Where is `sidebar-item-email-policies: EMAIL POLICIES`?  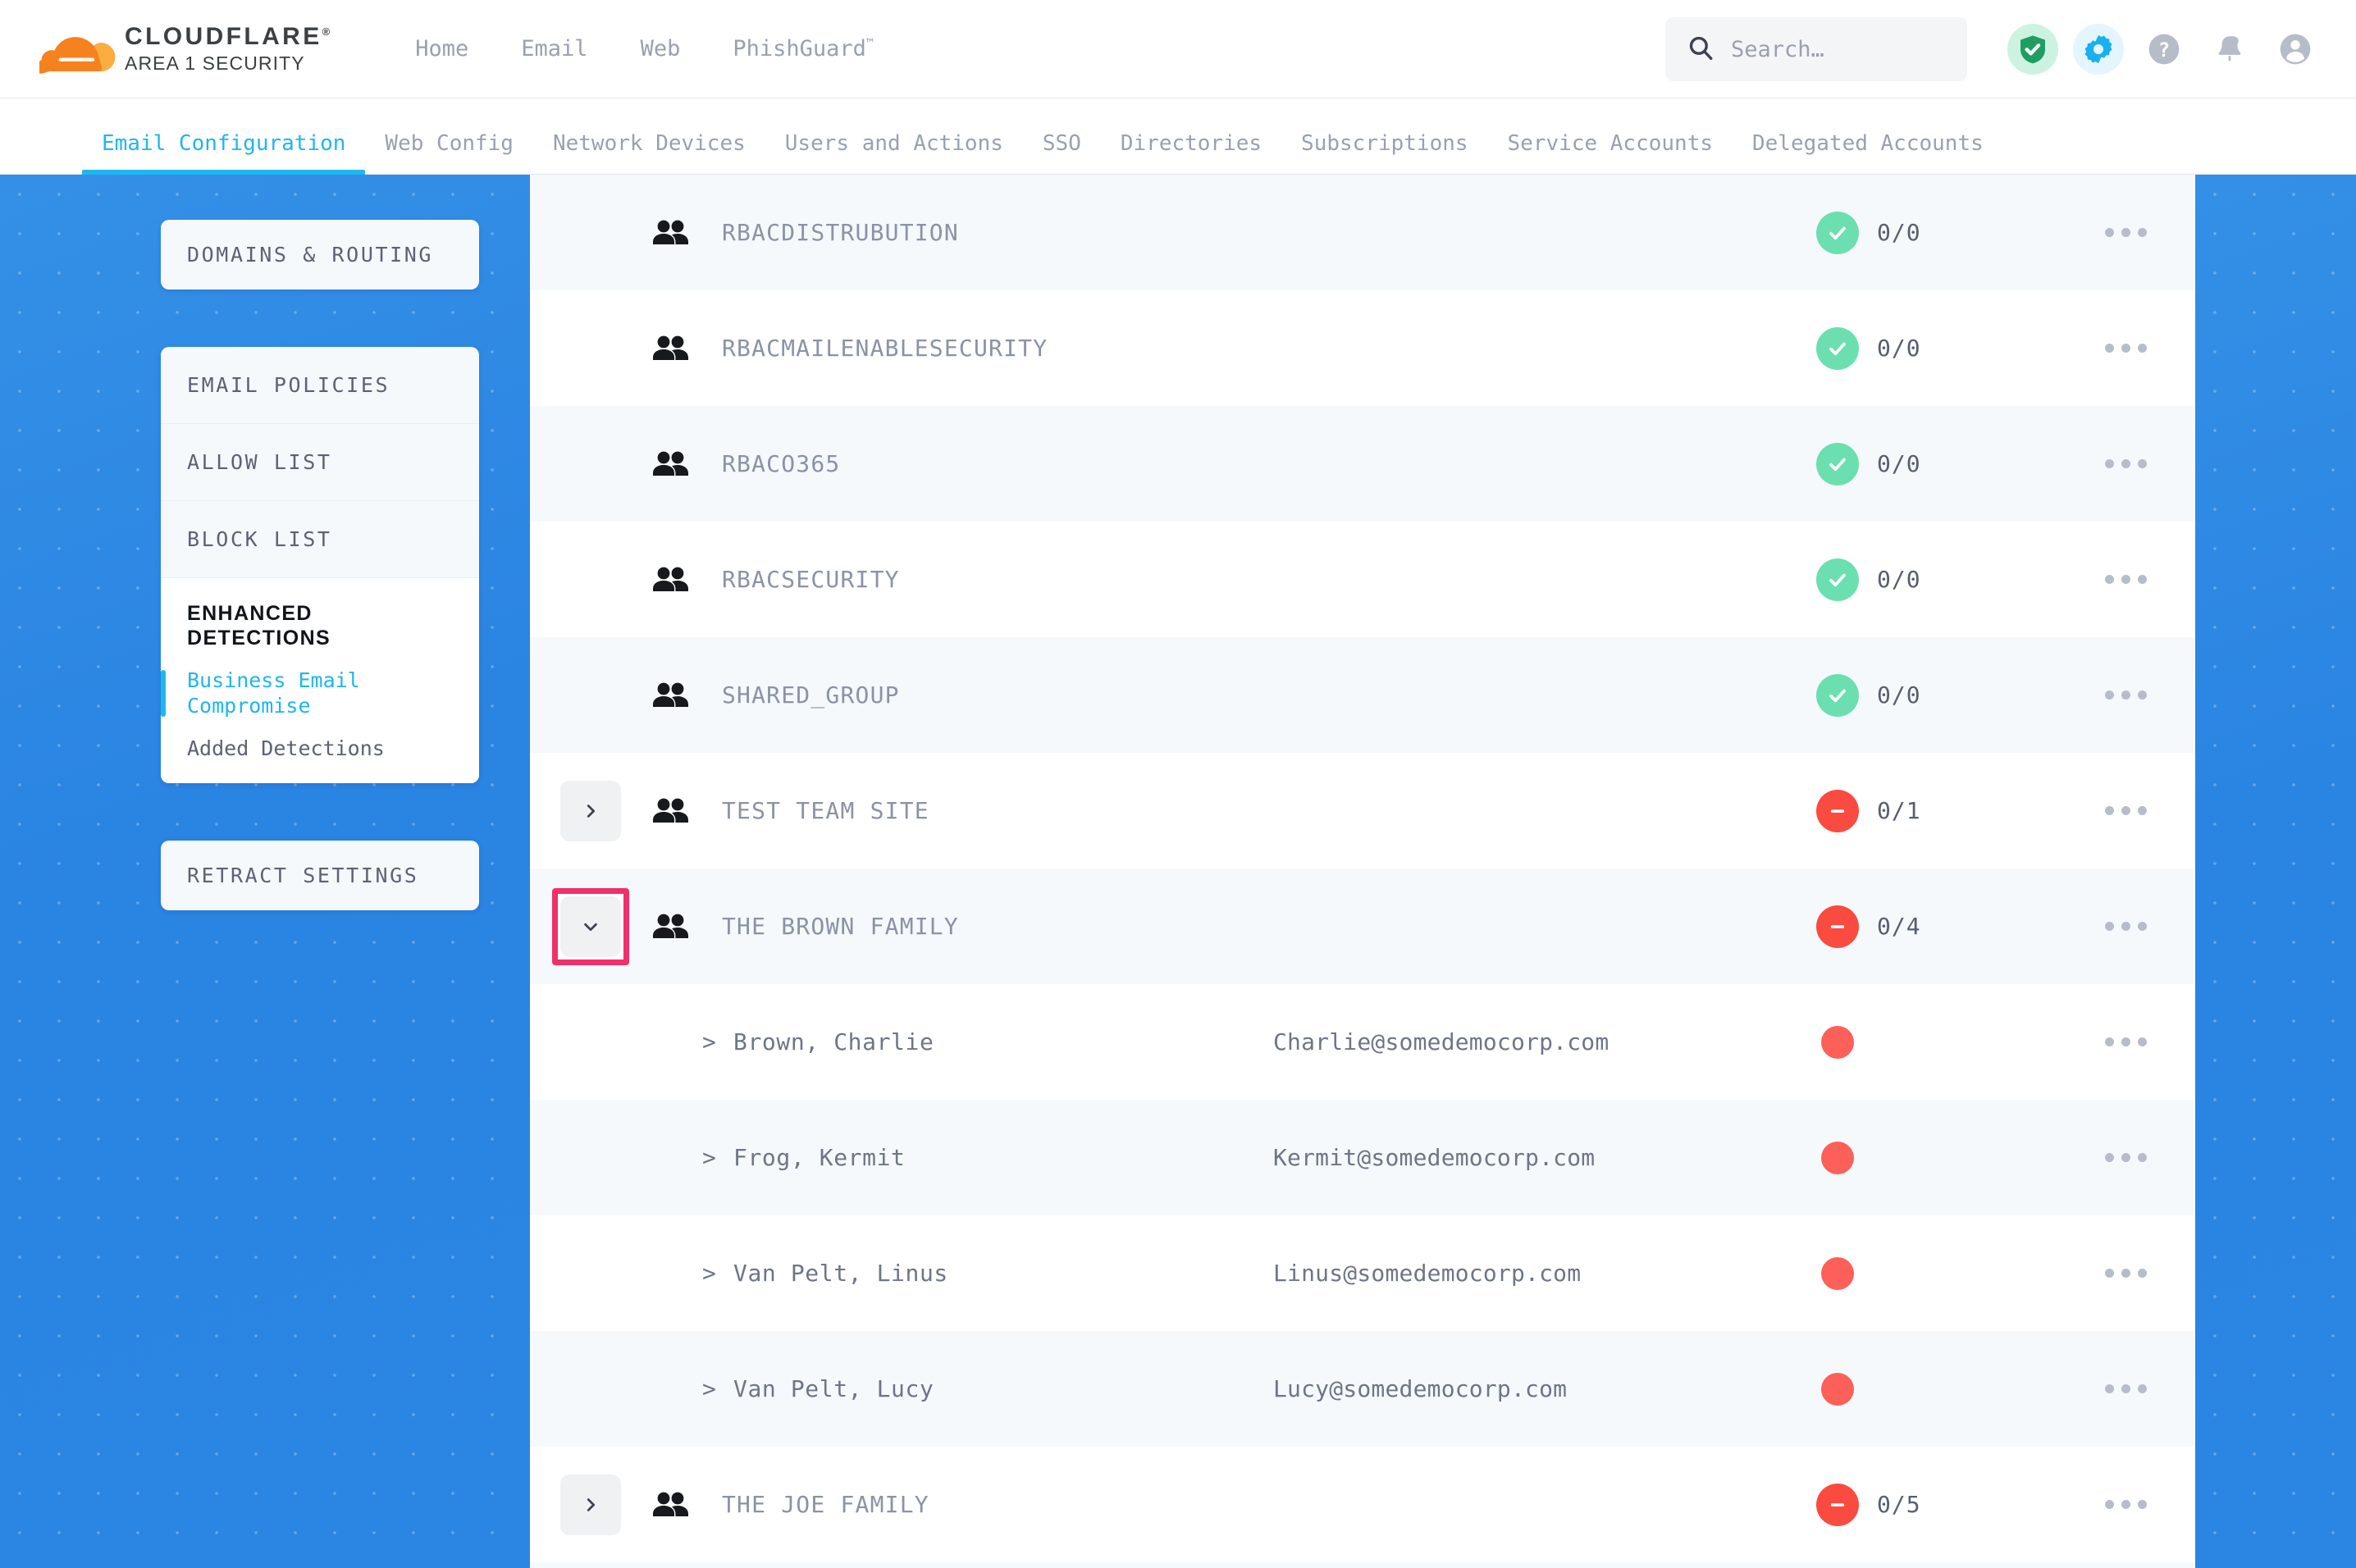
sidebar-item-email-policies: EMAIL POLICIES is located at coordinates (288, 385).